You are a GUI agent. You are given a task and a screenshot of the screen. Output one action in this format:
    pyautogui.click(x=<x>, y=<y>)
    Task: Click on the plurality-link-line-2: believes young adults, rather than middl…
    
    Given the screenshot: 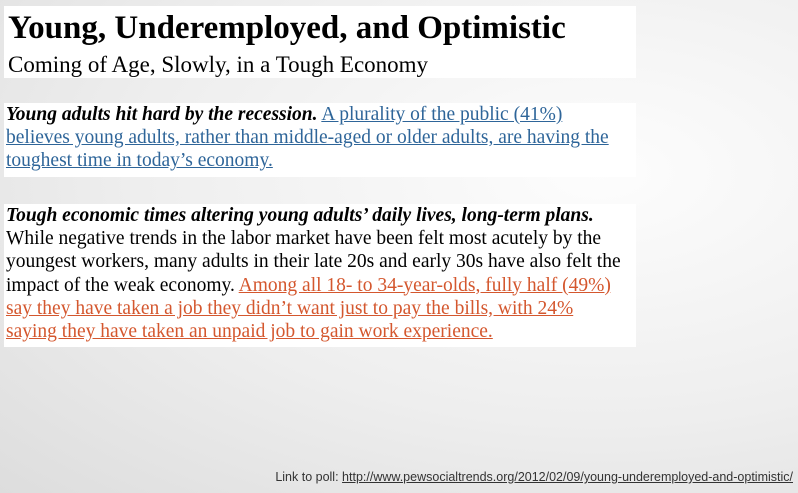 What is the action you would take?
    pyautogui.click(x=307, y=138)
    